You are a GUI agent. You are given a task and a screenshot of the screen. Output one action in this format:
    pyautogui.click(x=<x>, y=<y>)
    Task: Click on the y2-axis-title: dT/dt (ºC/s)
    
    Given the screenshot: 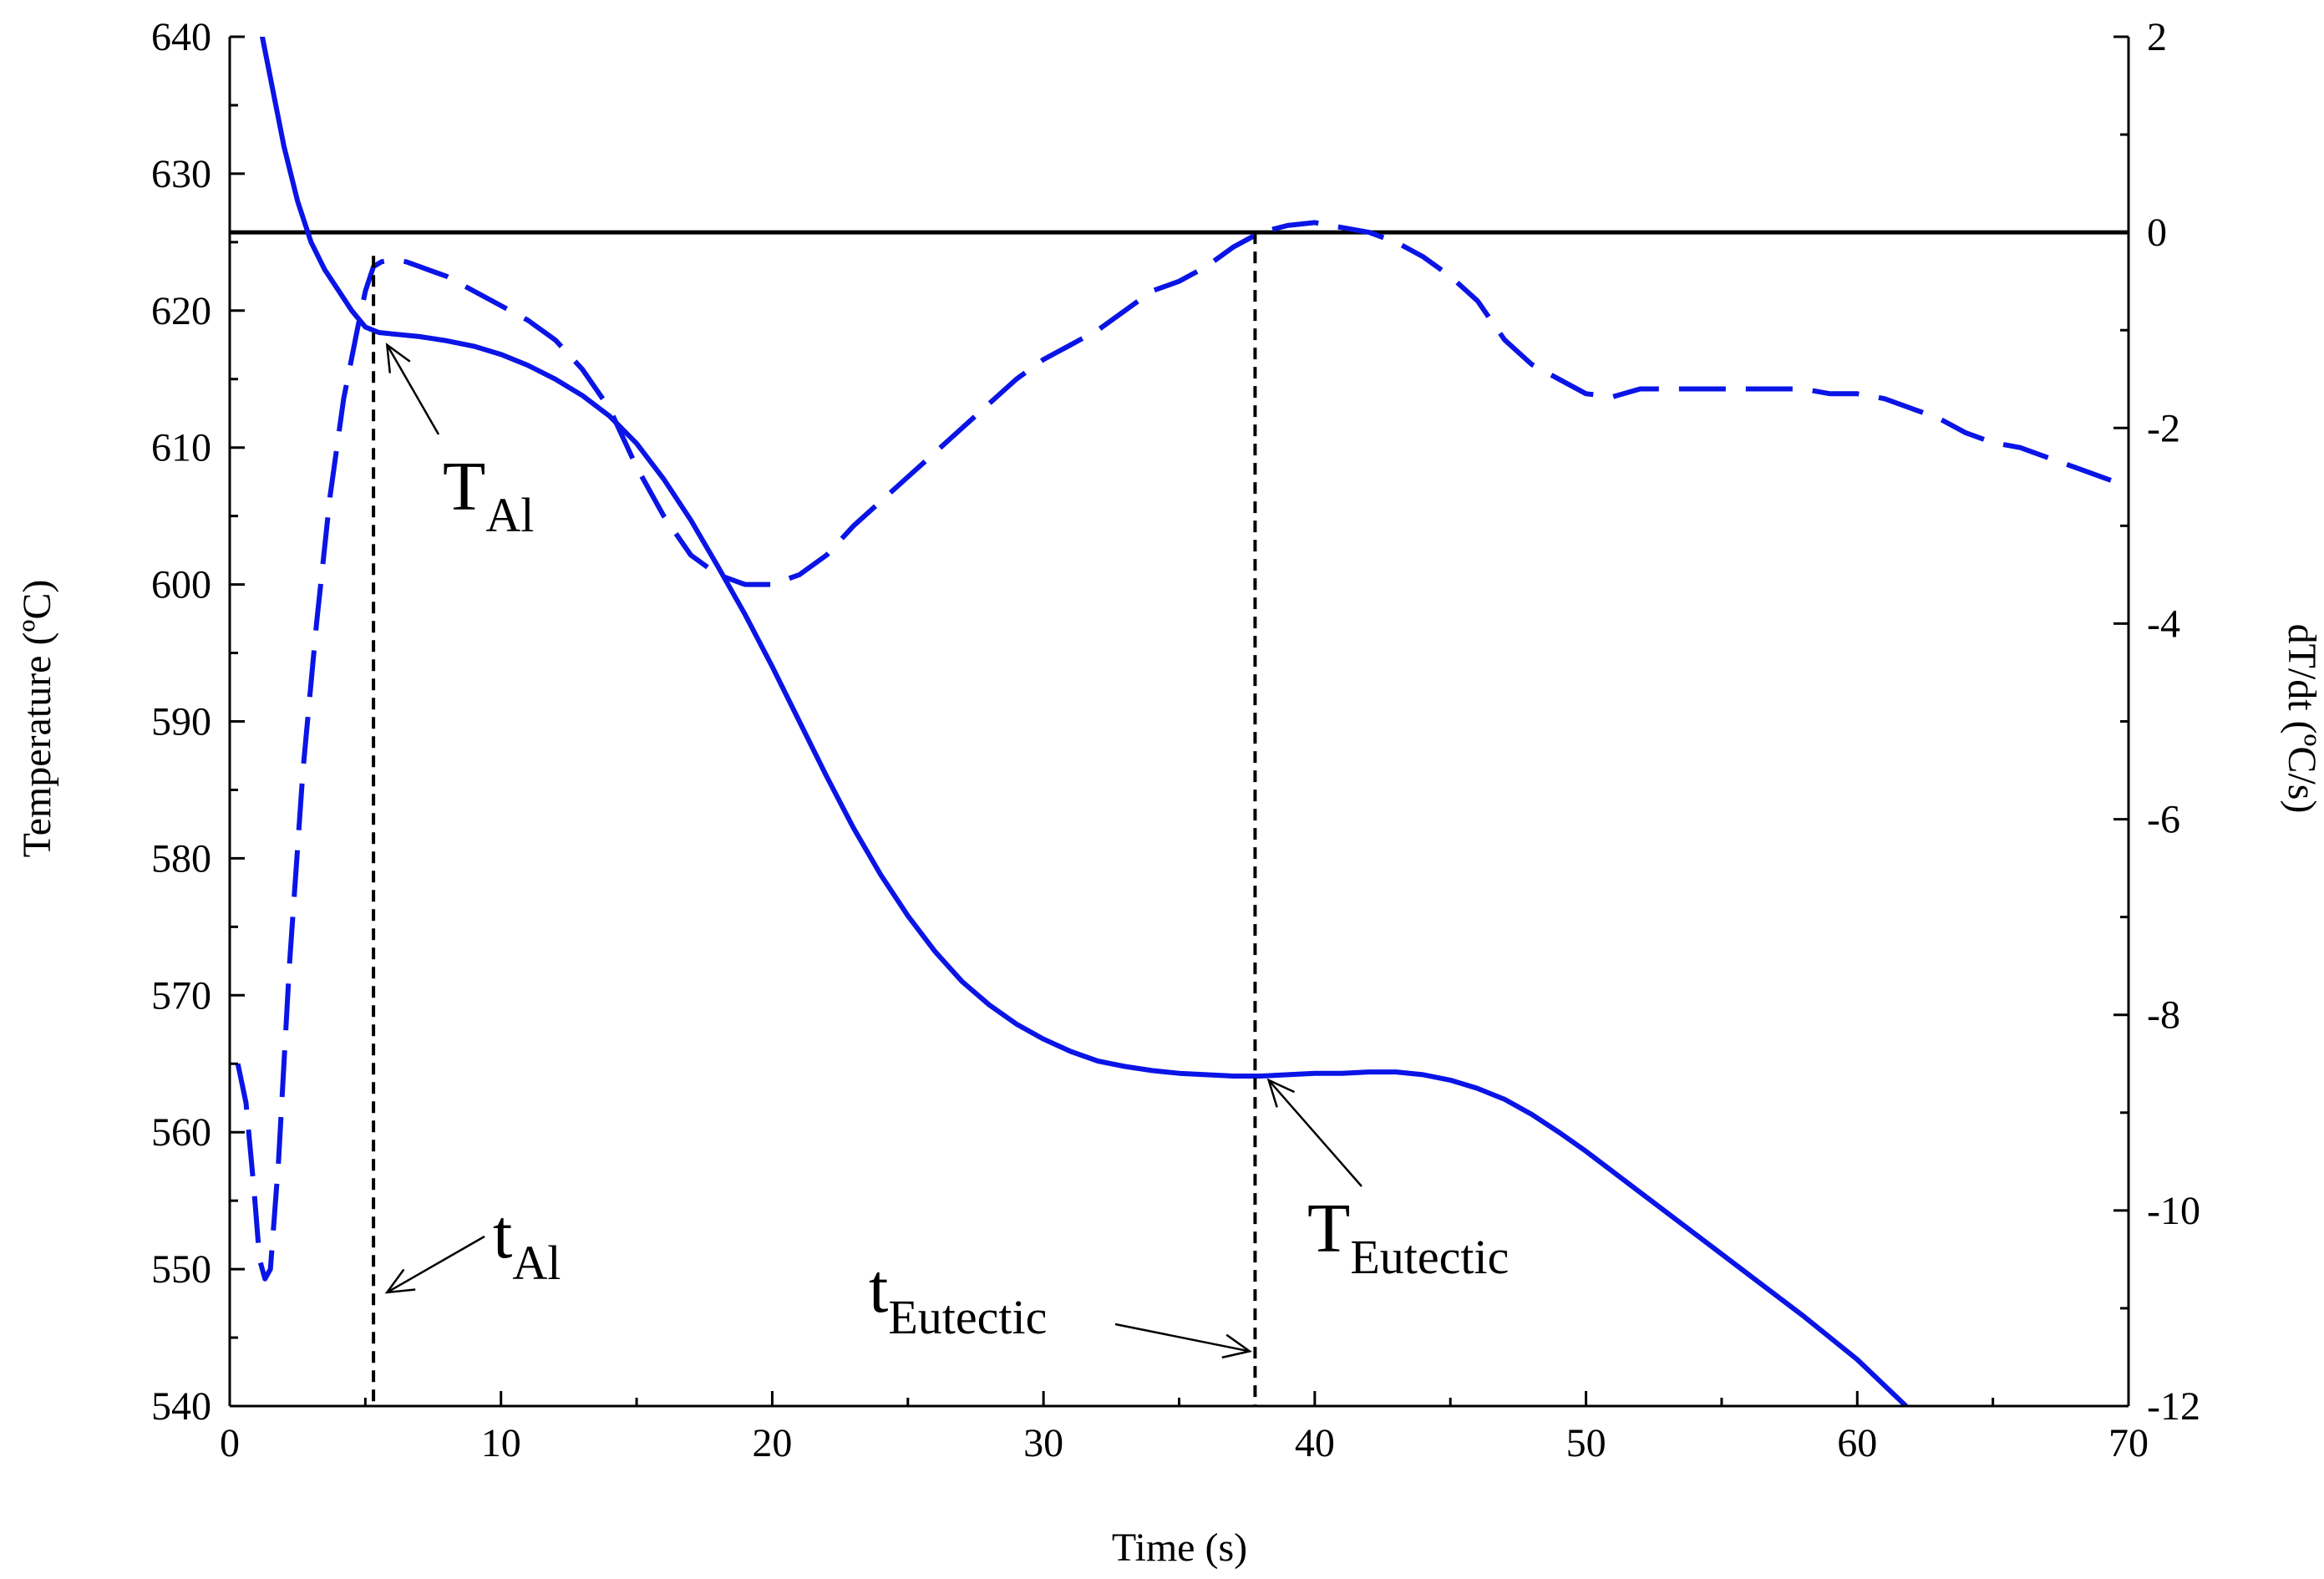 What is the action you would take?
    pyautogui.click(x=2302, y=719)
    